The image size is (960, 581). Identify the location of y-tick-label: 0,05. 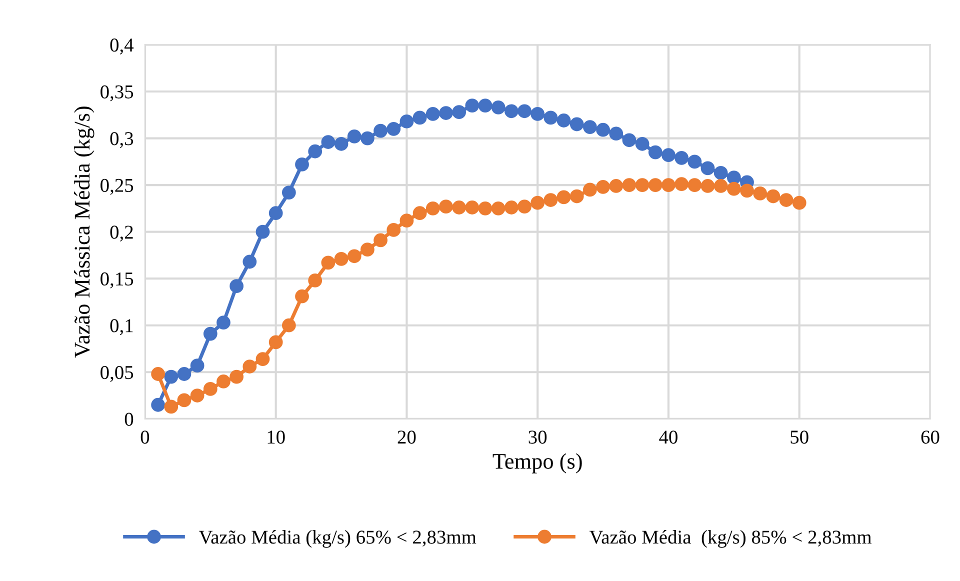
(117, 374).